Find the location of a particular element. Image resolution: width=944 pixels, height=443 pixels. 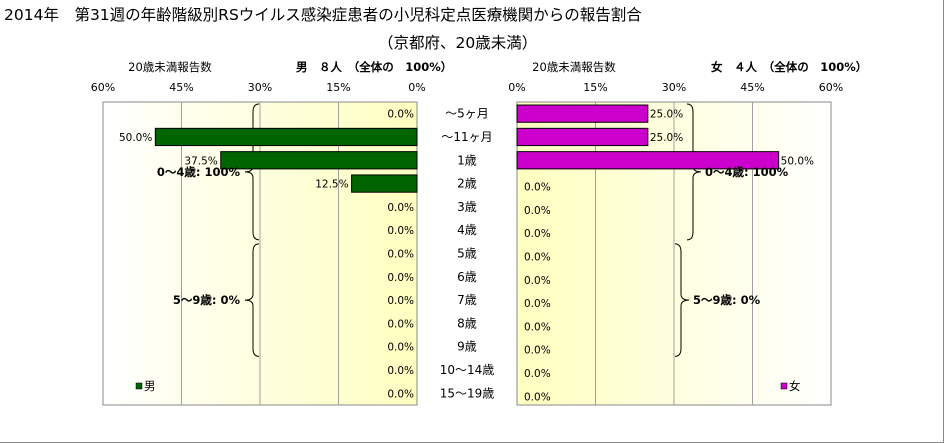

left-bracket-label: 5～9歳: 0% is located at coordinates (207, 300).